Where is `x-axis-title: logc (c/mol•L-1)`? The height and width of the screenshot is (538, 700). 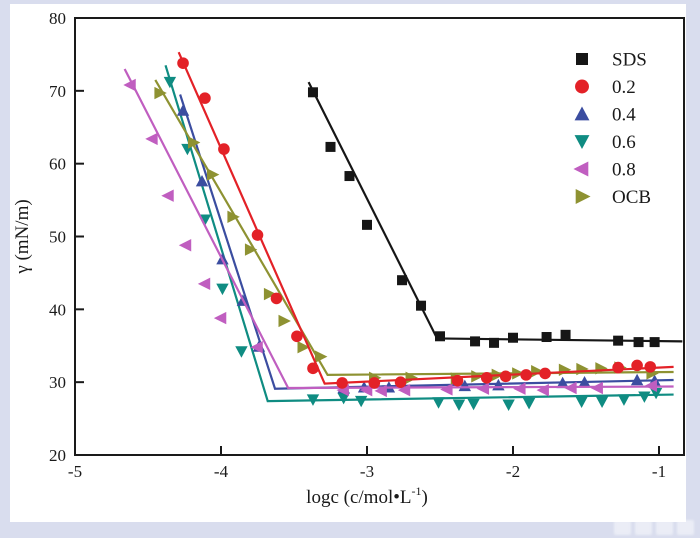 x-axis-title: logc (c/mol•L-1) is located at coordinates (367, 496).